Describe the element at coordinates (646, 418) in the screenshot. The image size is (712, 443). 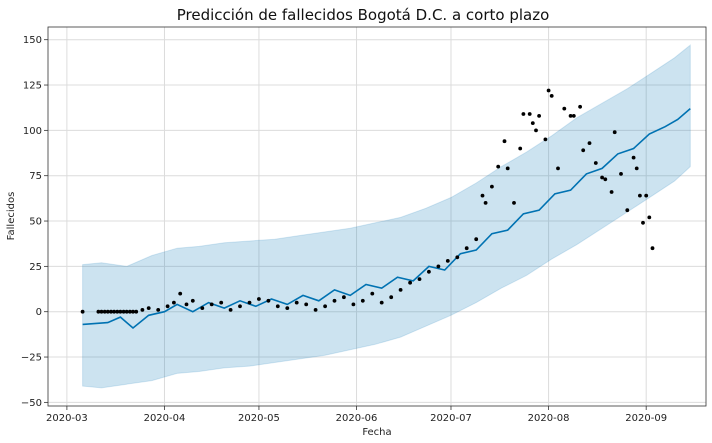
I see `x-tick-label: 2020-09` at that location.